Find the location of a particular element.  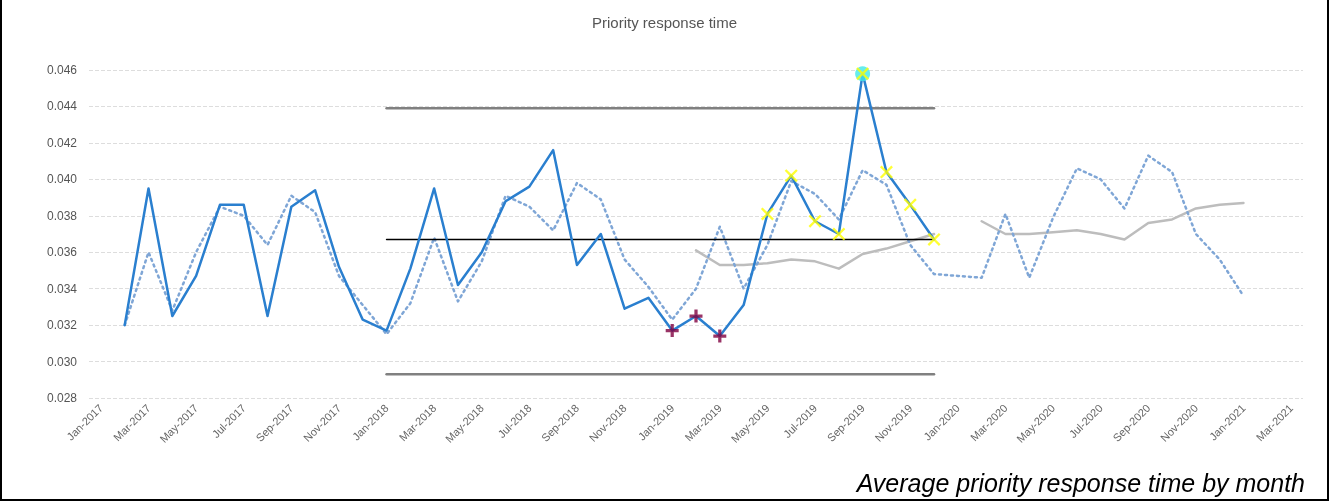

y-tick-label: 0.030 is located at coordinates (62, 361).